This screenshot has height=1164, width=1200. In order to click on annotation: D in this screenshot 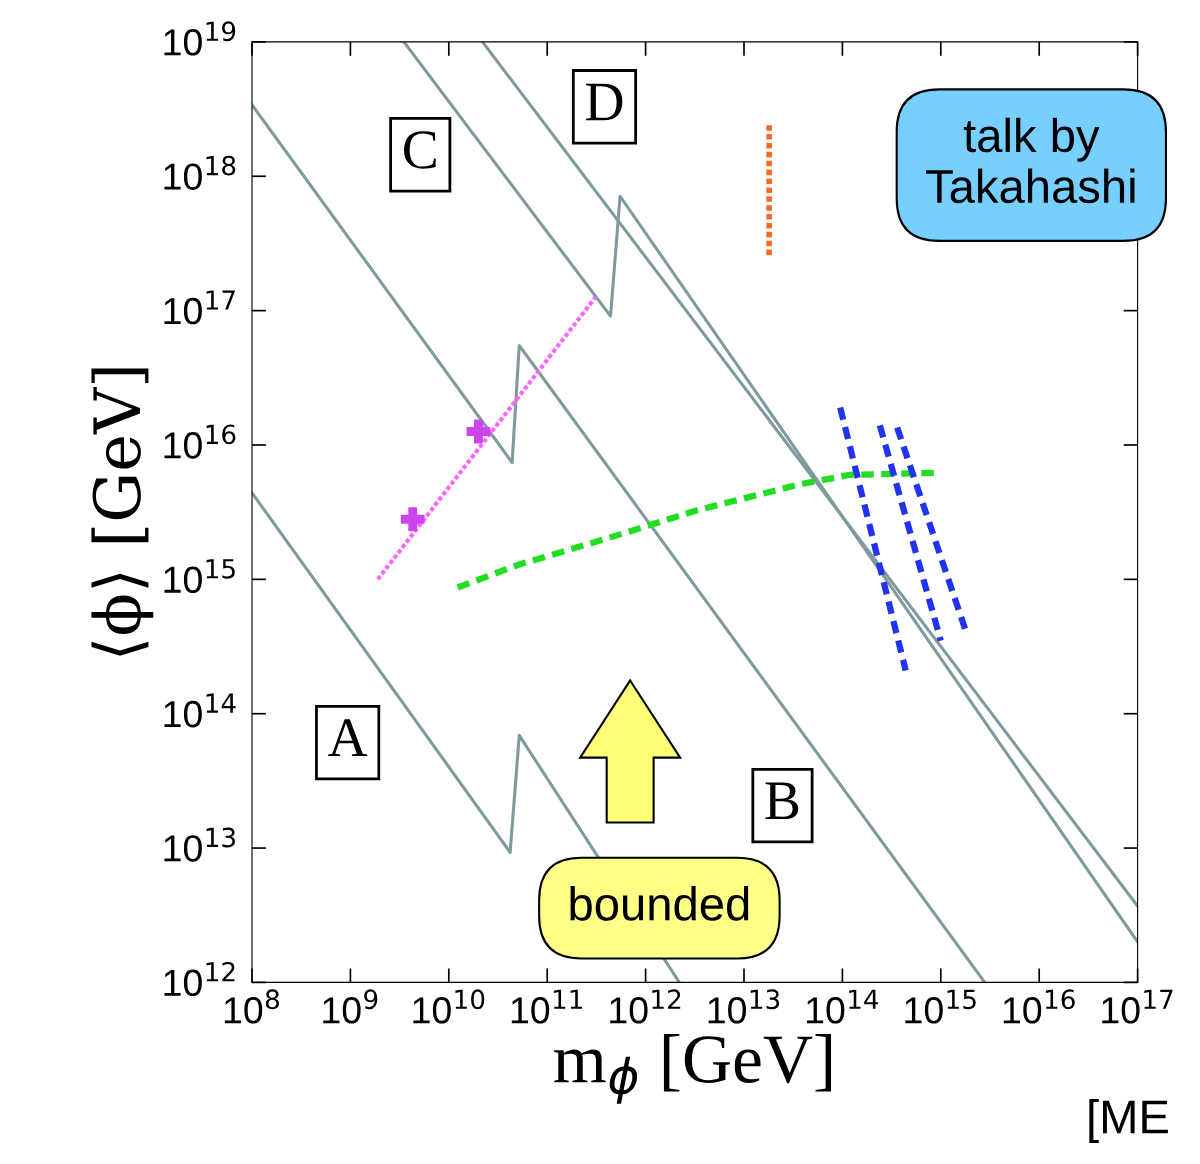, I will do `click(604, 102)`.